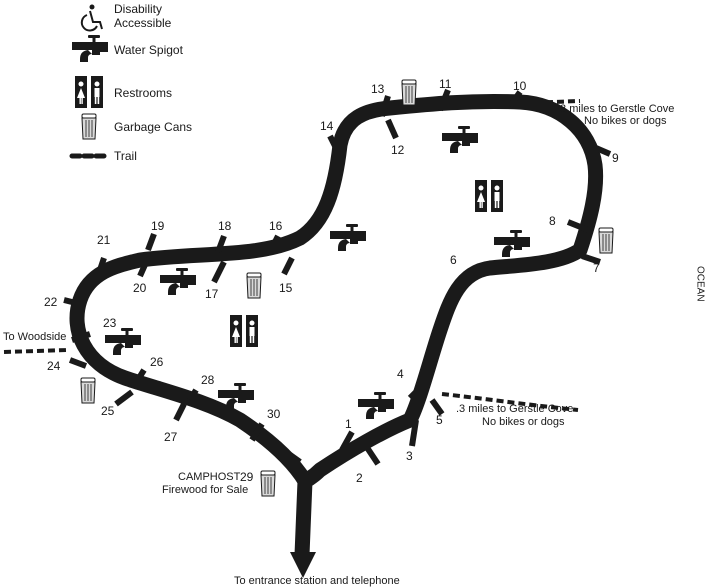 The width and height of the screenshot is (708, 588). What do you see at coordinates (274, 414) in the screenshot?
I see `site-30-label: 30` at bounding box center [274, 414].